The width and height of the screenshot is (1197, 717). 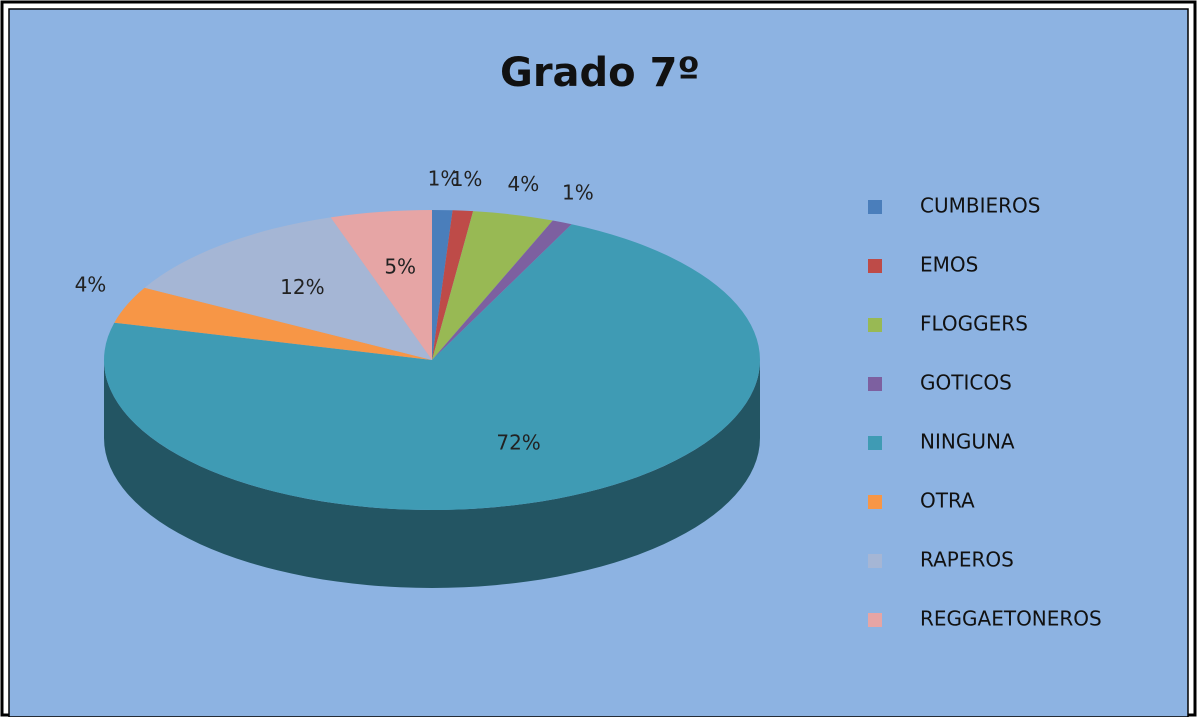 What do you see at coordinates (949, 265) in the screenshot?
I see `legend-label: EMOS` at bounding box center [949, 265].